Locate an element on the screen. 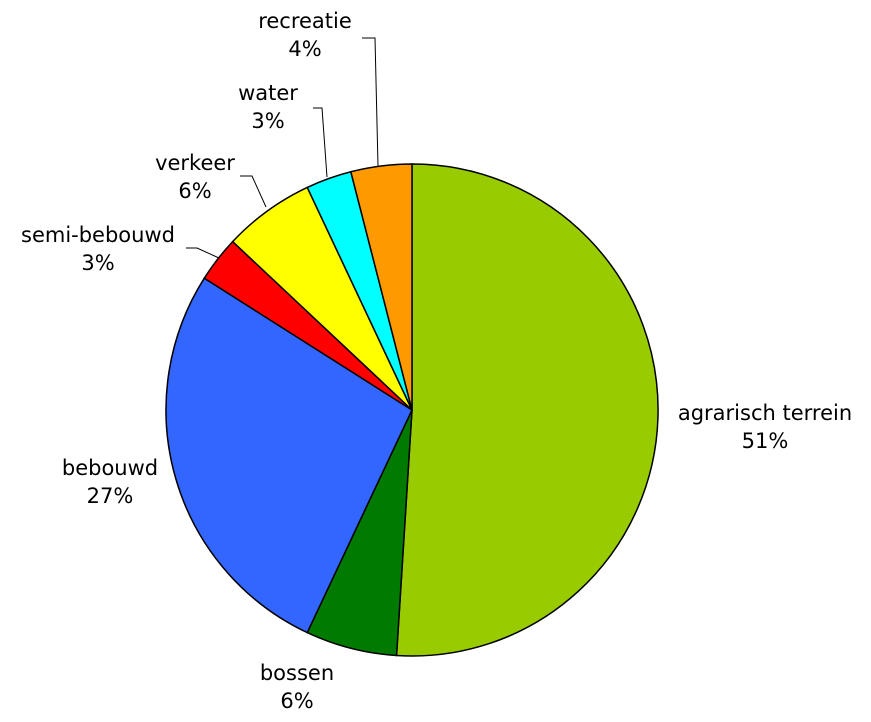  slice-label-percent-bebouwd: 27% is located at coordinates (110, 496).